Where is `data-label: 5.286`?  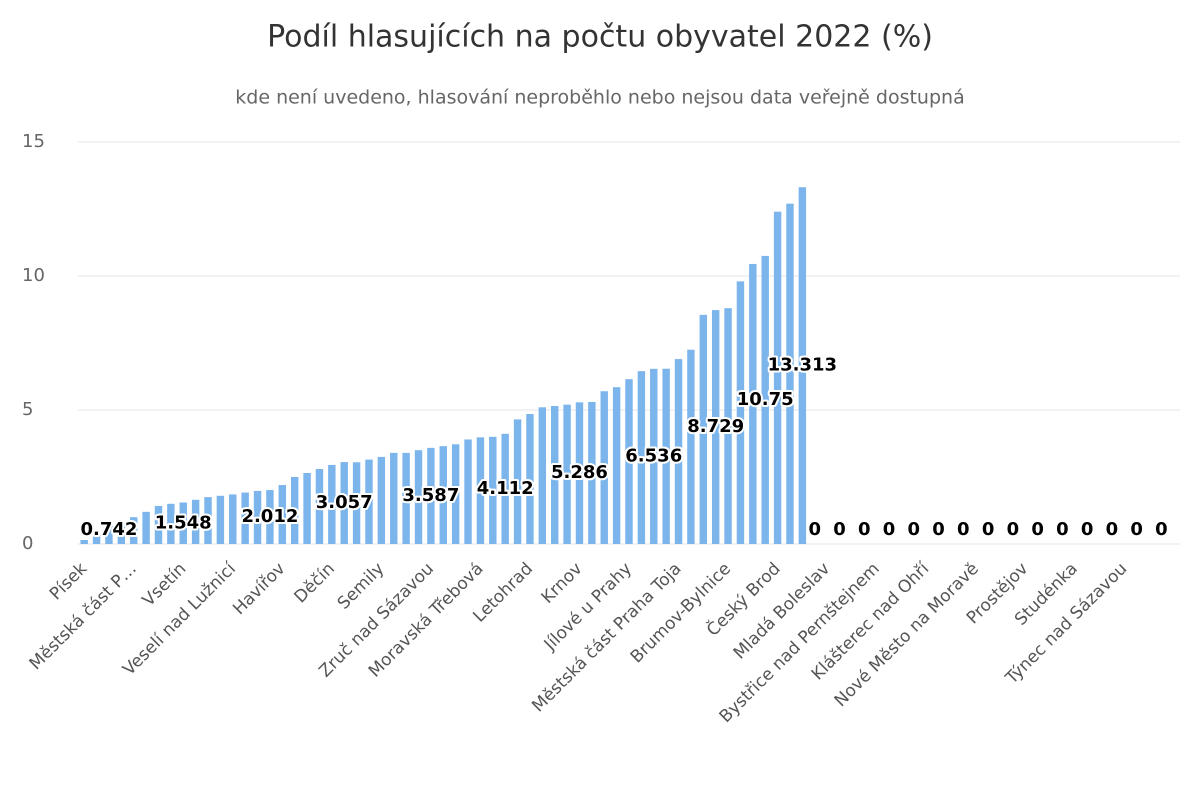
data-label: 5.286 is located at coordinates (579, 472).